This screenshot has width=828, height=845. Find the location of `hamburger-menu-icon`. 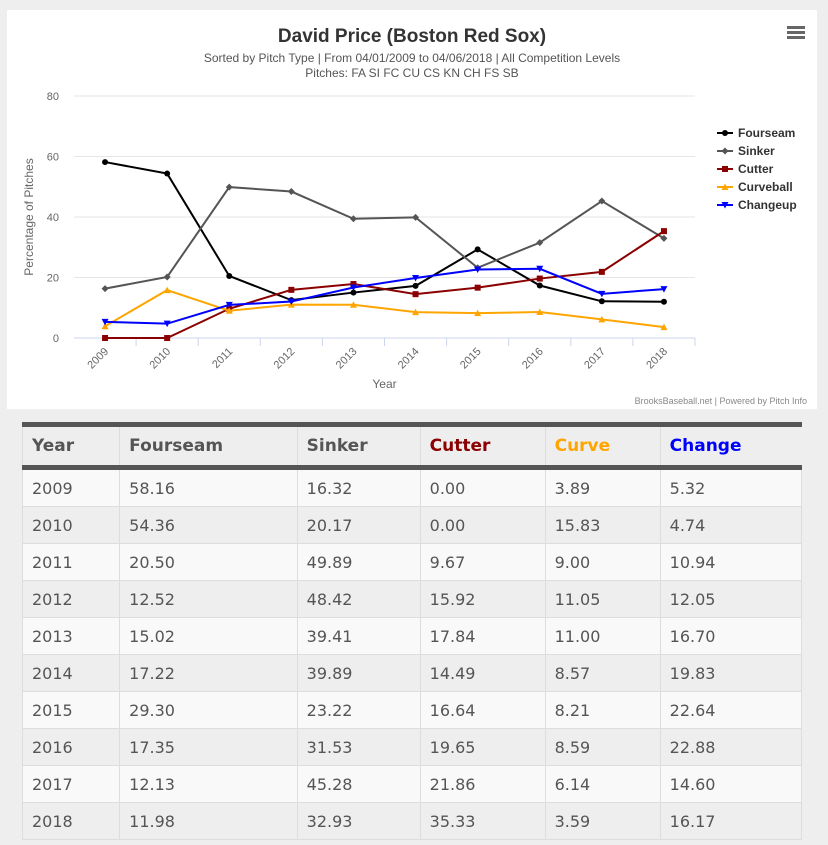

hamburger-menu-icon is located at coordinates (796, 32).